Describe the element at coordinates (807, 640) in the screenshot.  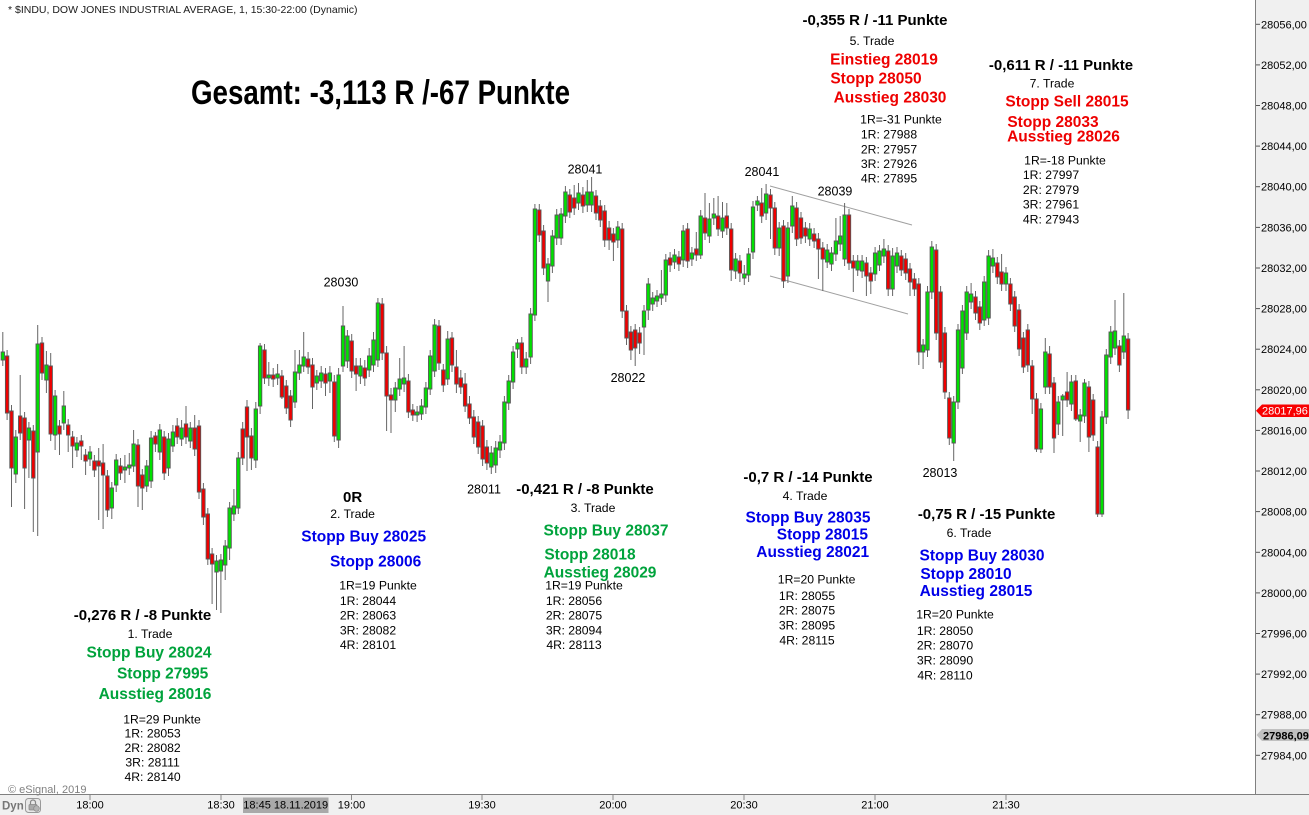
I see `svg-text: 4R: 28115` at that location.